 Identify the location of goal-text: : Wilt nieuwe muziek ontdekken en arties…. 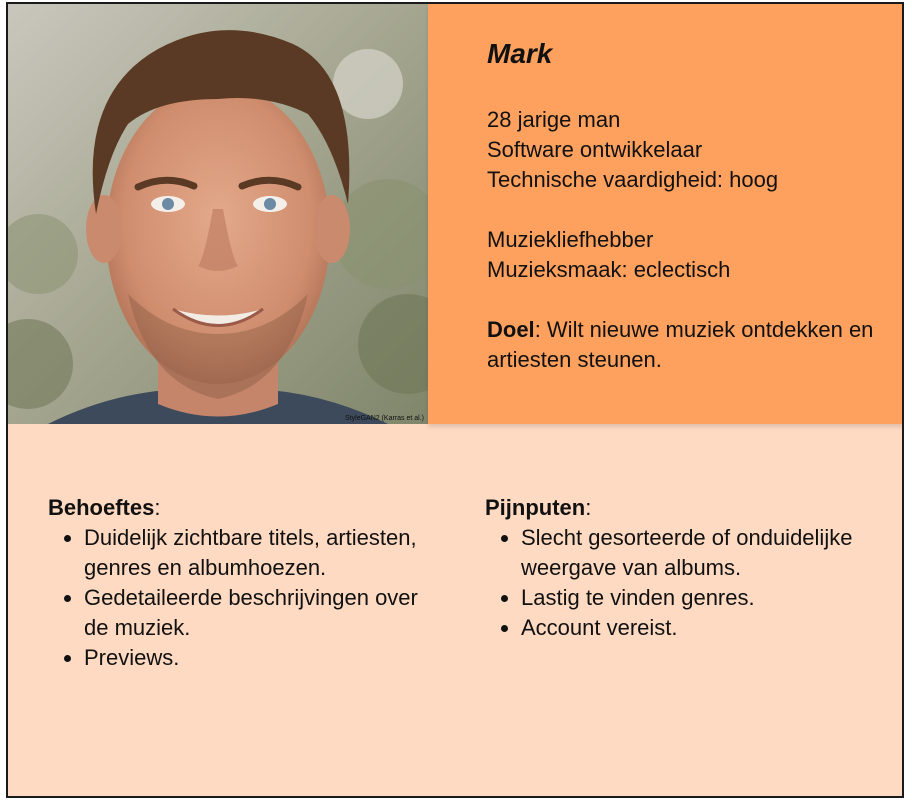
(680, 344).